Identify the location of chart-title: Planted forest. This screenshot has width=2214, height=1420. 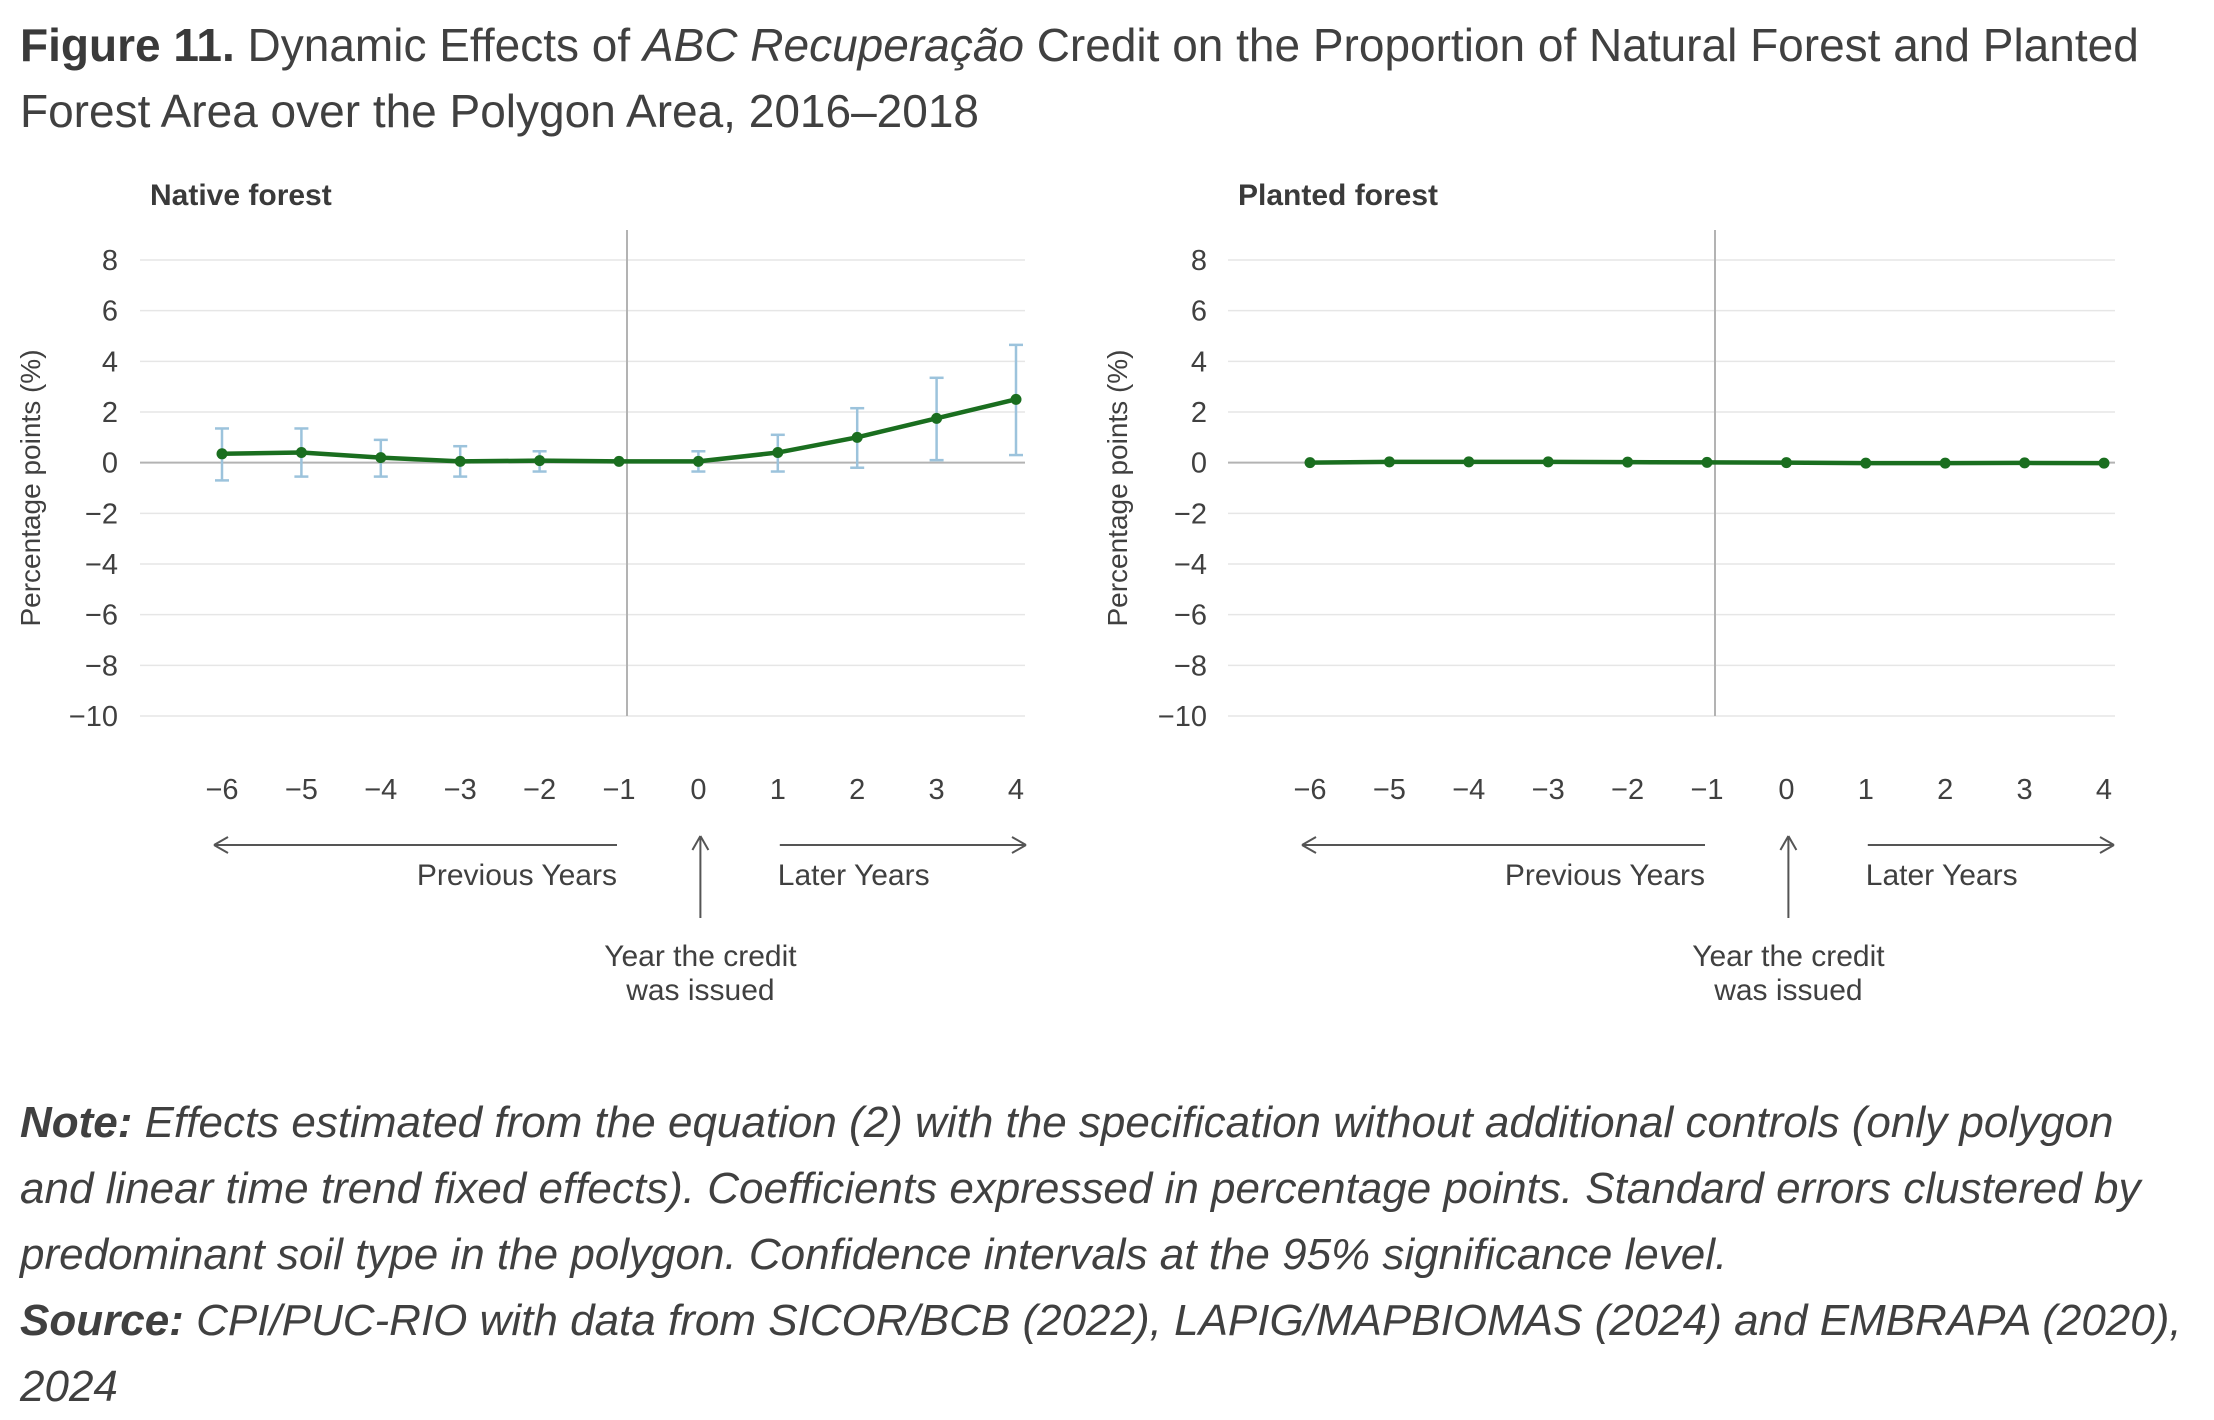
(1338, 195).